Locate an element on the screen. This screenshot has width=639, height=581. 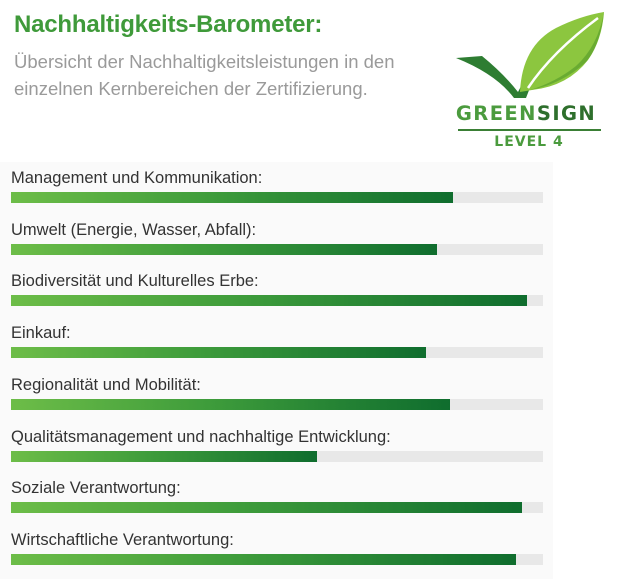
bar-label: Umwelt (Energie, Wasser, Abfall): is located at coordinates (134, 229).